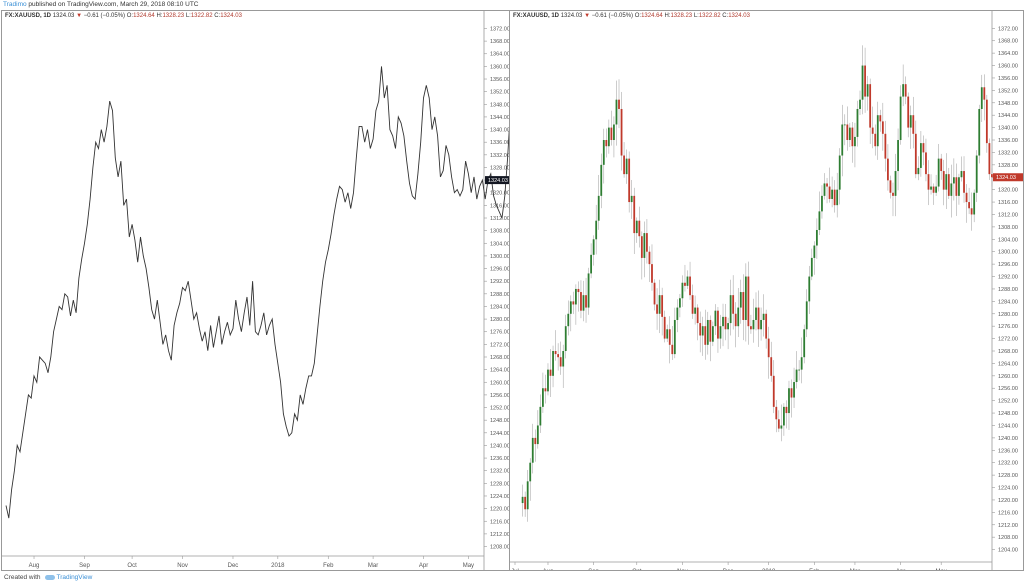 The image size is (1024, 585). I want to click on left-y-tick-label: 1316.00, so click(500, 206).